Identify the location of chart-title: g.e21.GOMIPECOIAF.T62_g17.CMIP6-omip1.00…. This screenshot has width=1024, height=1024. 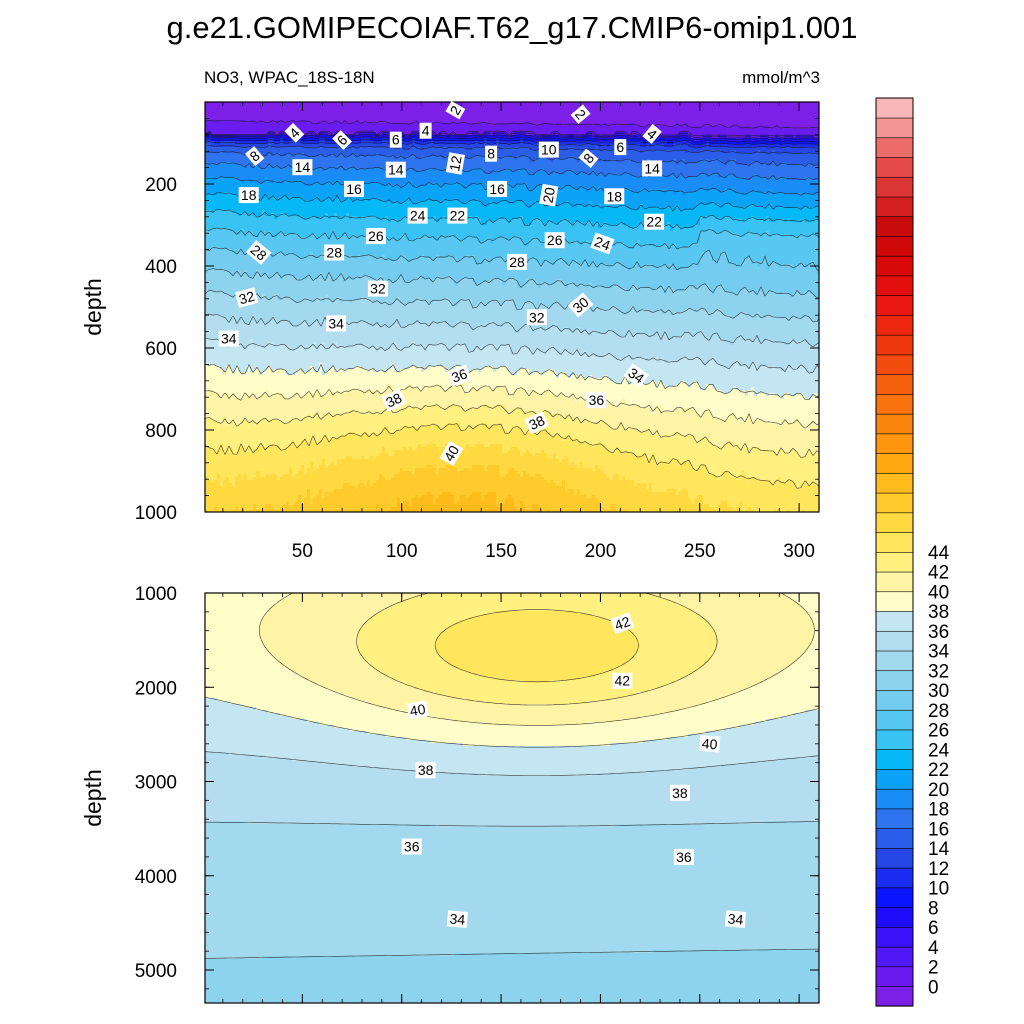
(512, 27).